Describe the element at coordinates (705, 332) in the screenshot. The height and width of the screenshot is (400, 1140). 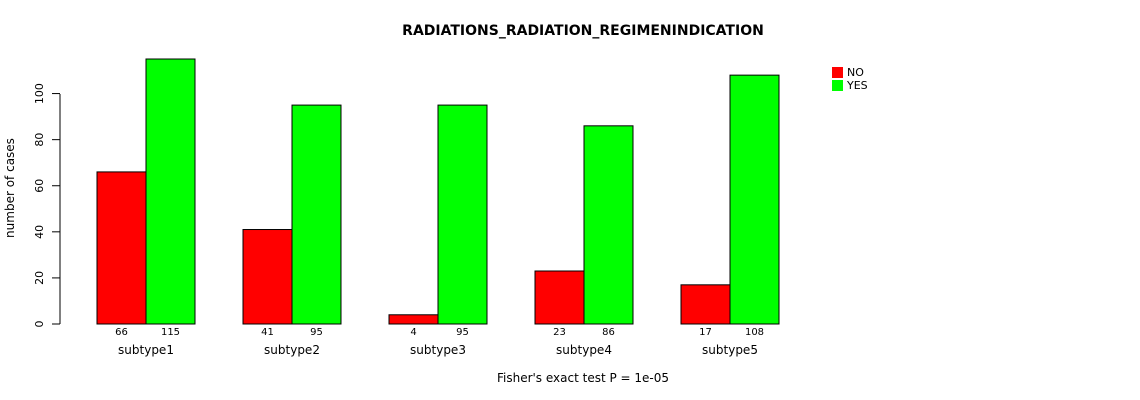
I see `bar-value-label: 17` at that location.